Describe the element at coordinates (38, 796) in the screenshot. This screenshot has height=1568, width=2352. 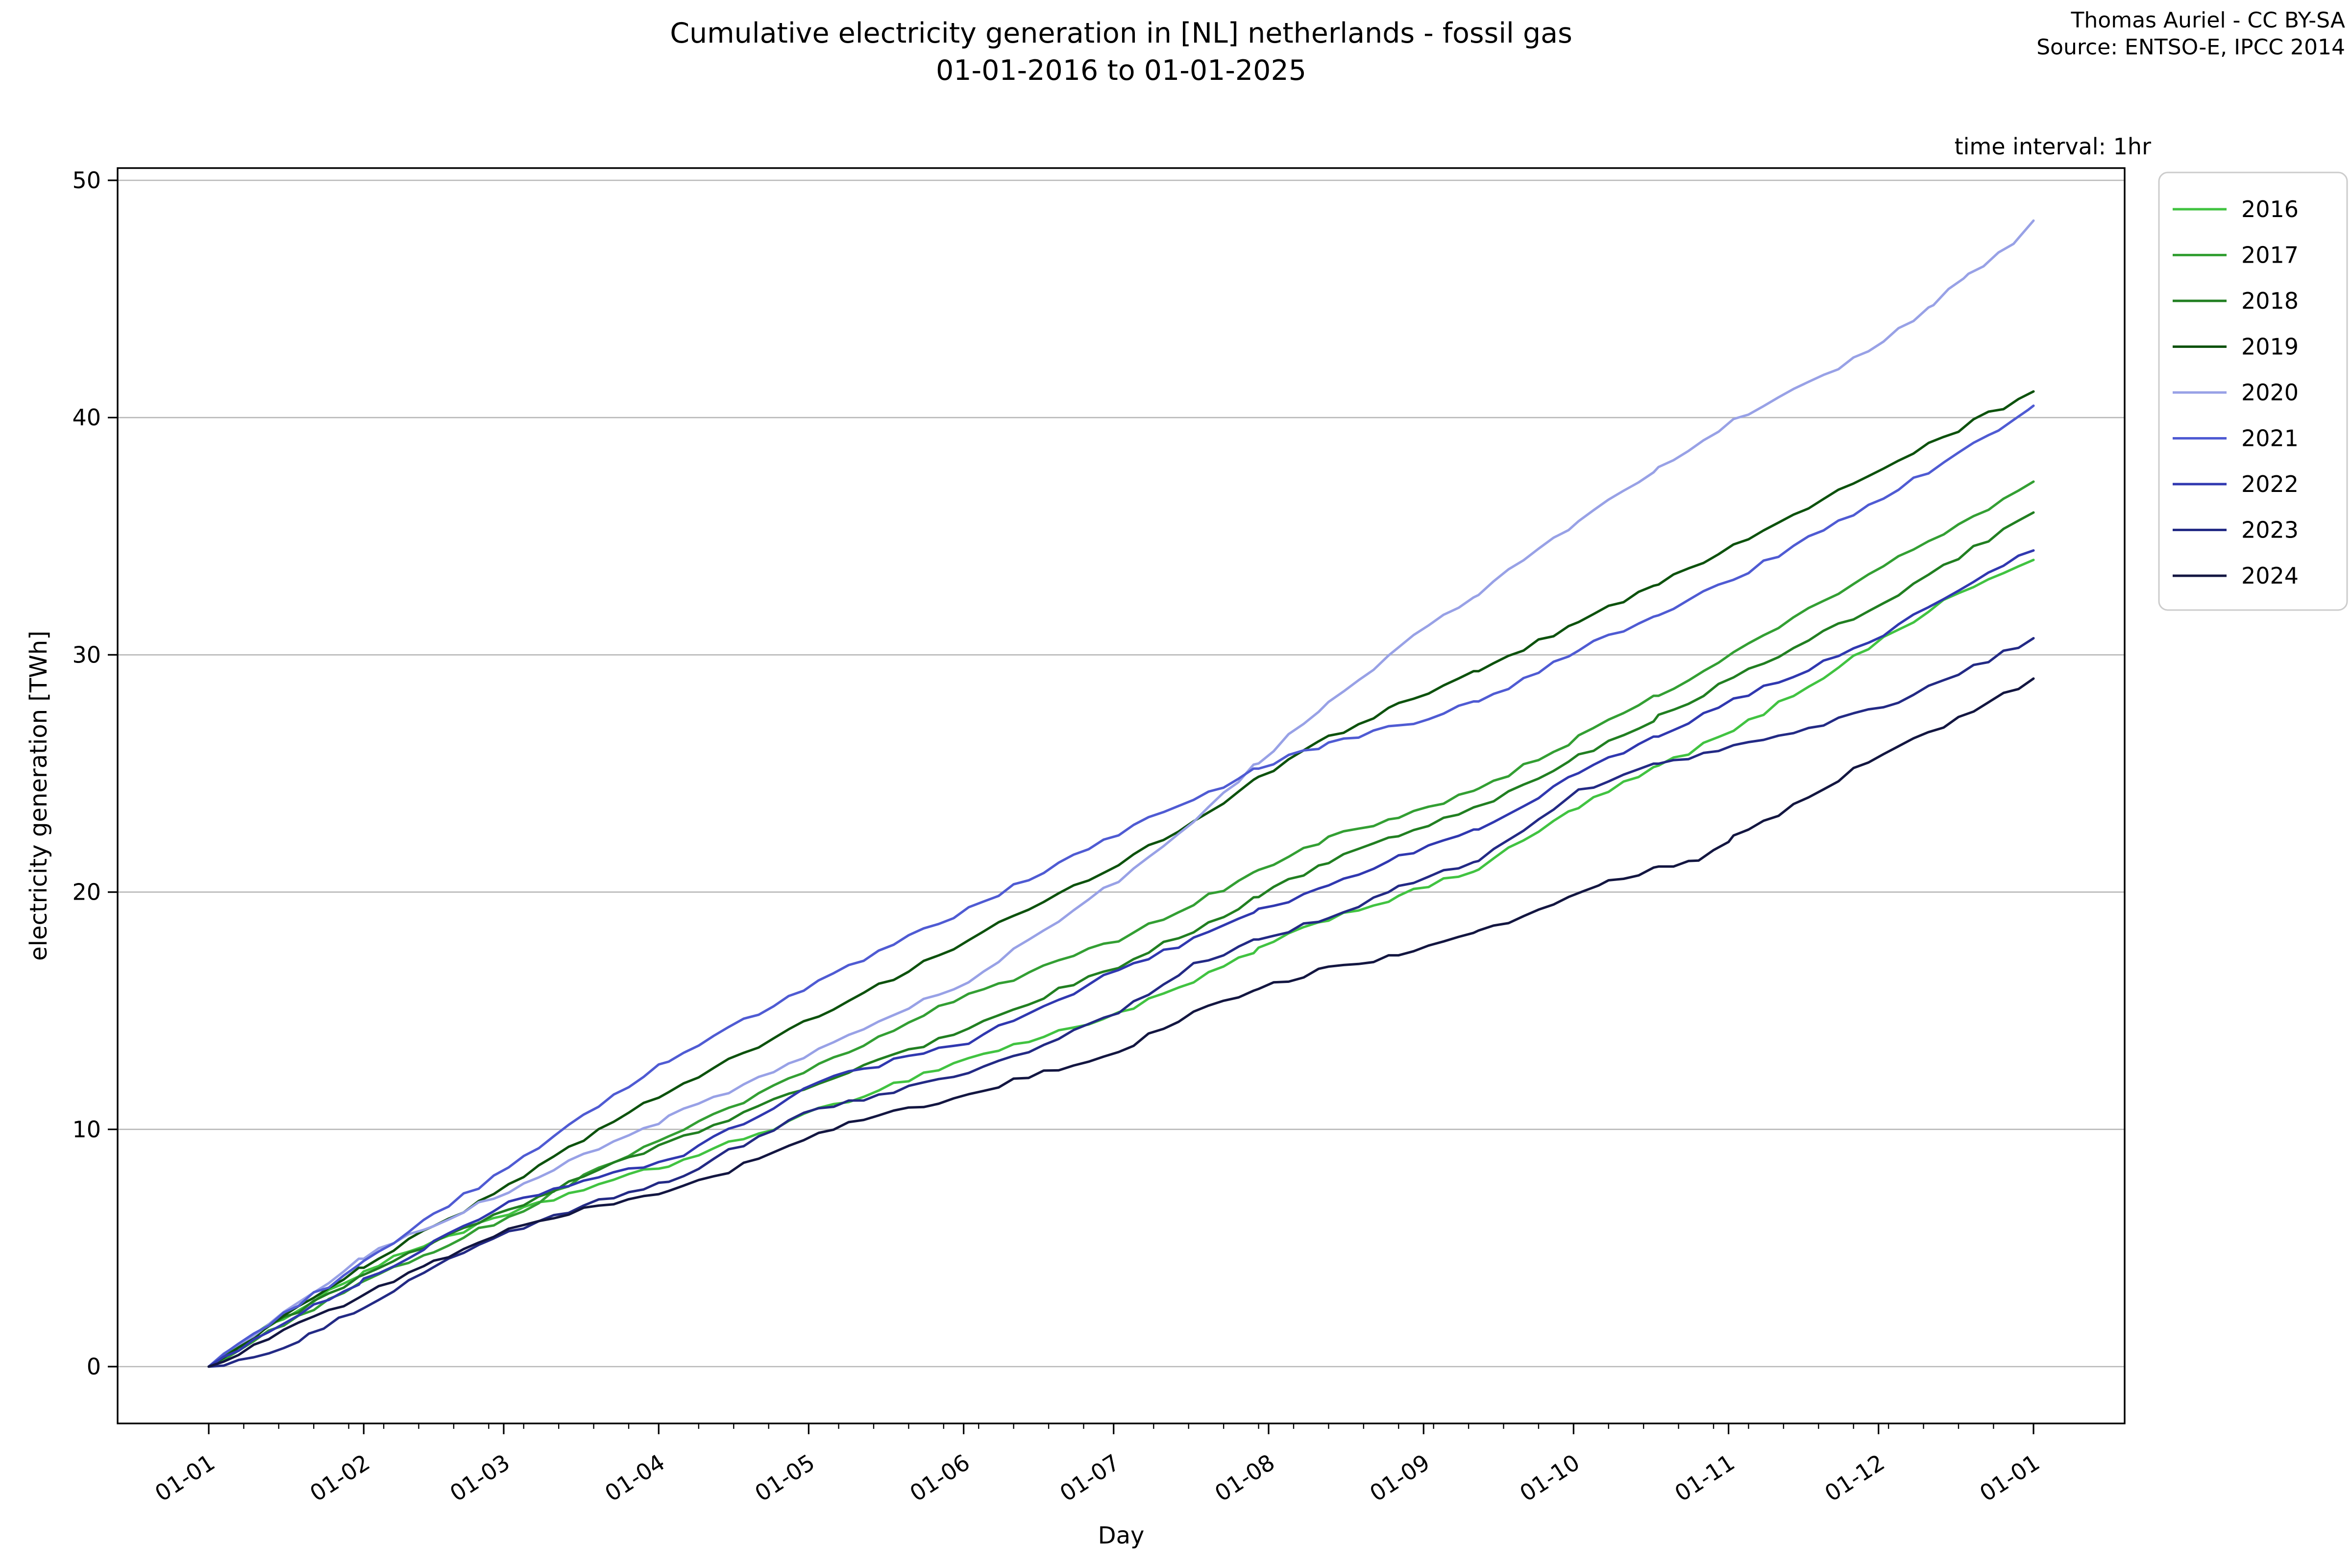
I see `y-axis-title: electricity generation [TWh]` at that location.